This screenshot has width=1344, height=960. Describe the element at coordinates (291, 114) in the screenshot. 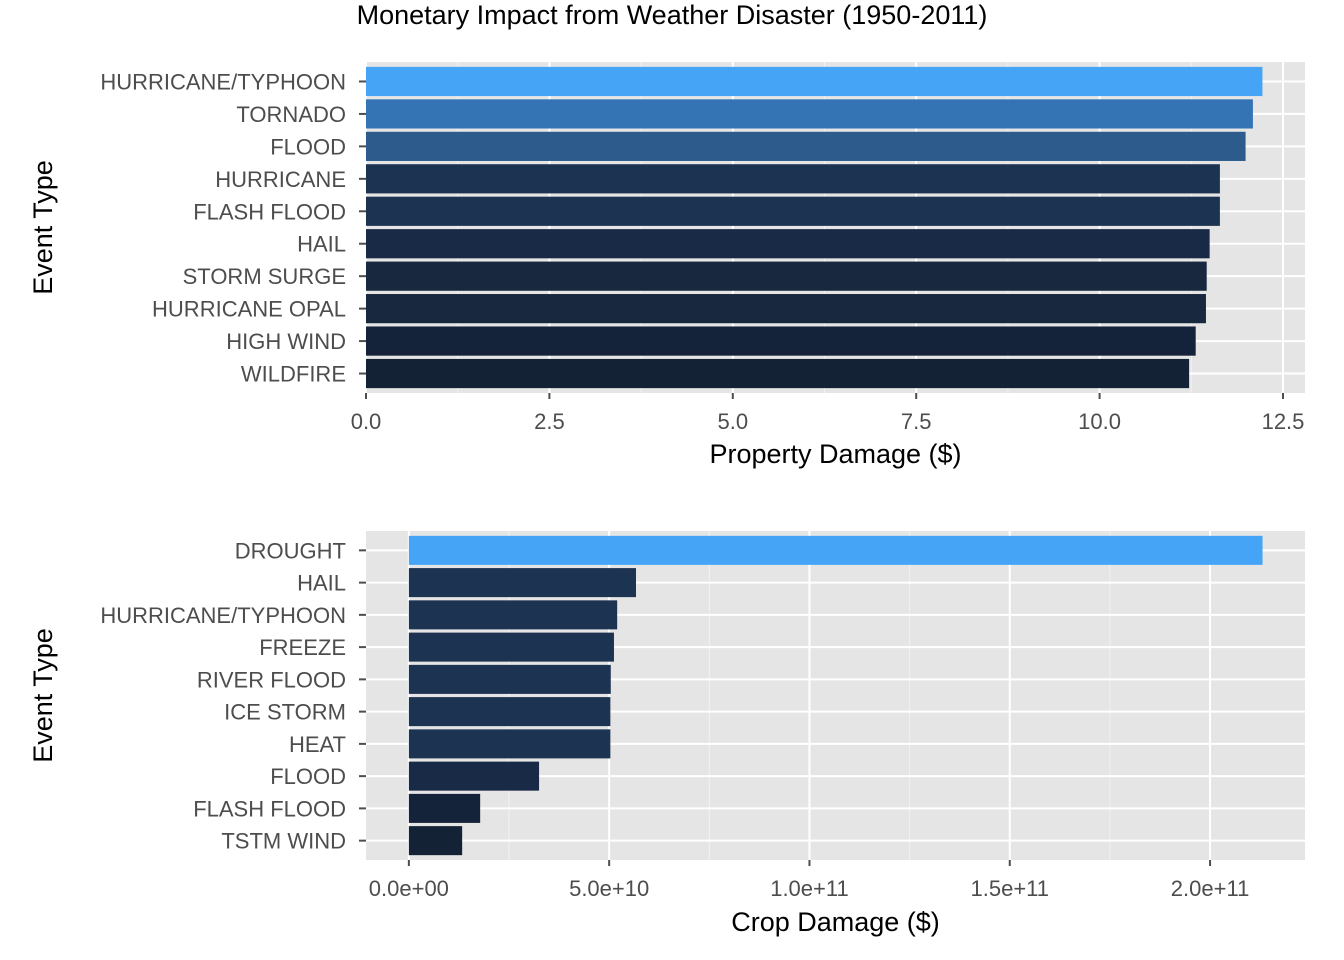

I see `category-label: TORNADO` at that location.